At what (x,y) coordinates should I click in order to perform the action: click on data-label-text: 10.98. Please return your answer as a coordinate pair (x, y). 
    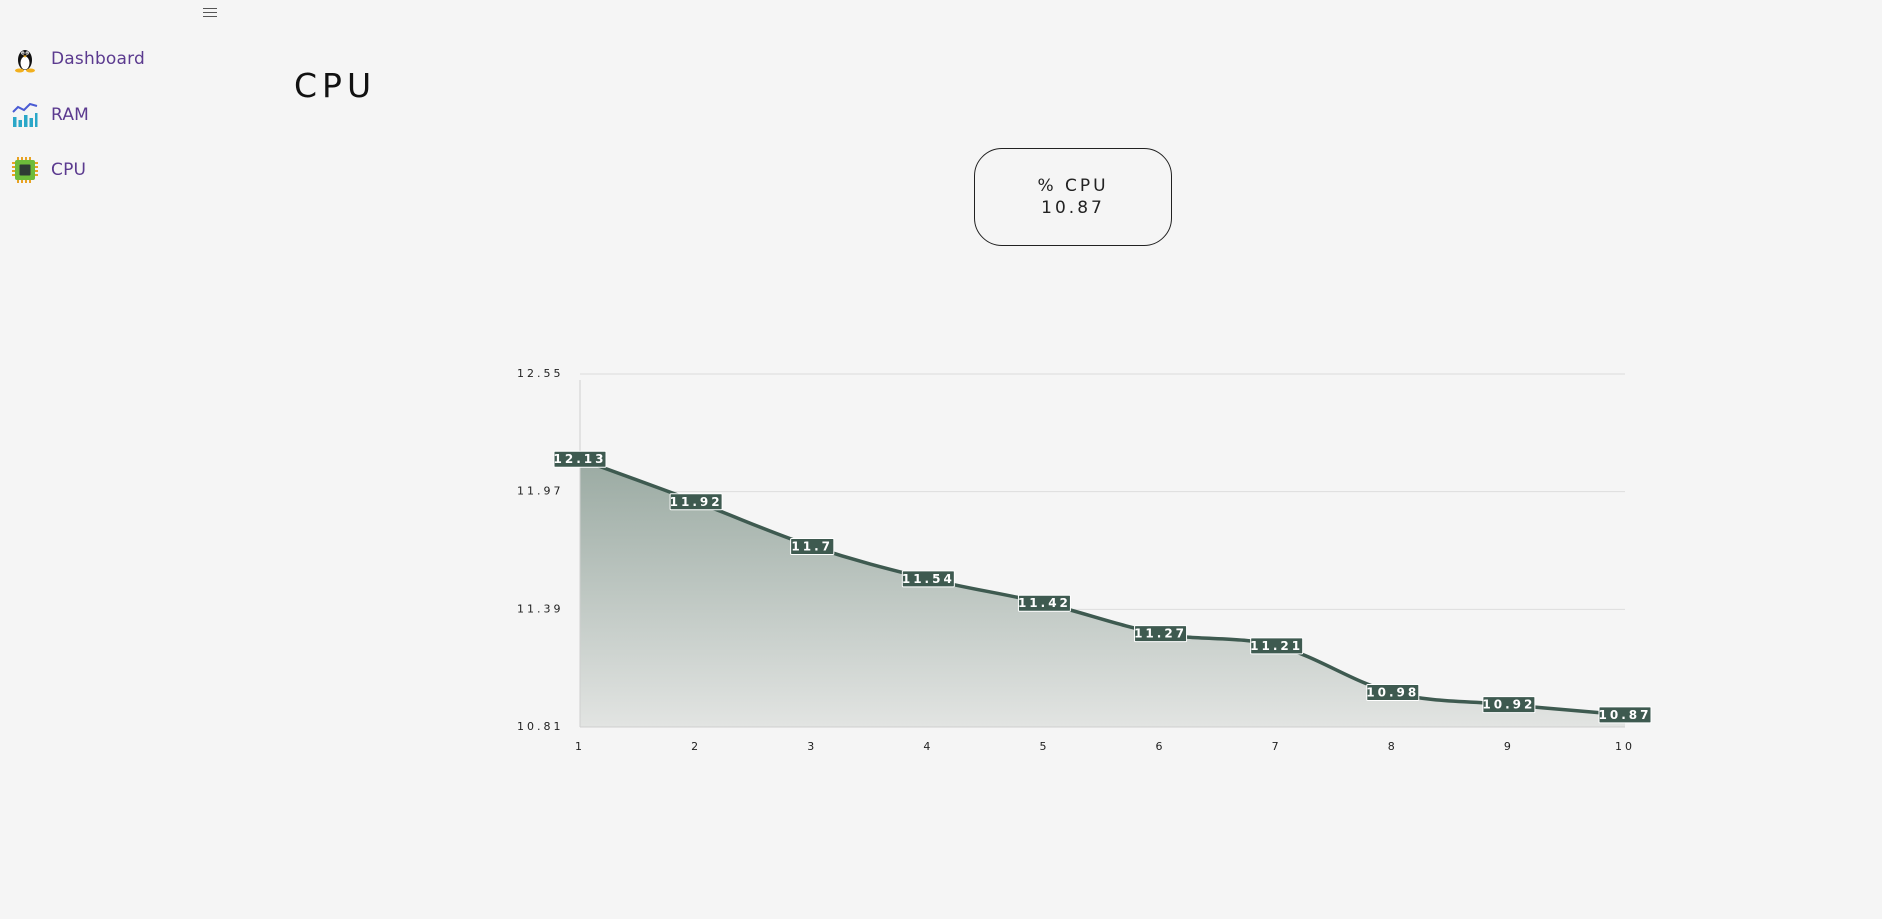
    Looking at the image, I should click on (1392, 693).